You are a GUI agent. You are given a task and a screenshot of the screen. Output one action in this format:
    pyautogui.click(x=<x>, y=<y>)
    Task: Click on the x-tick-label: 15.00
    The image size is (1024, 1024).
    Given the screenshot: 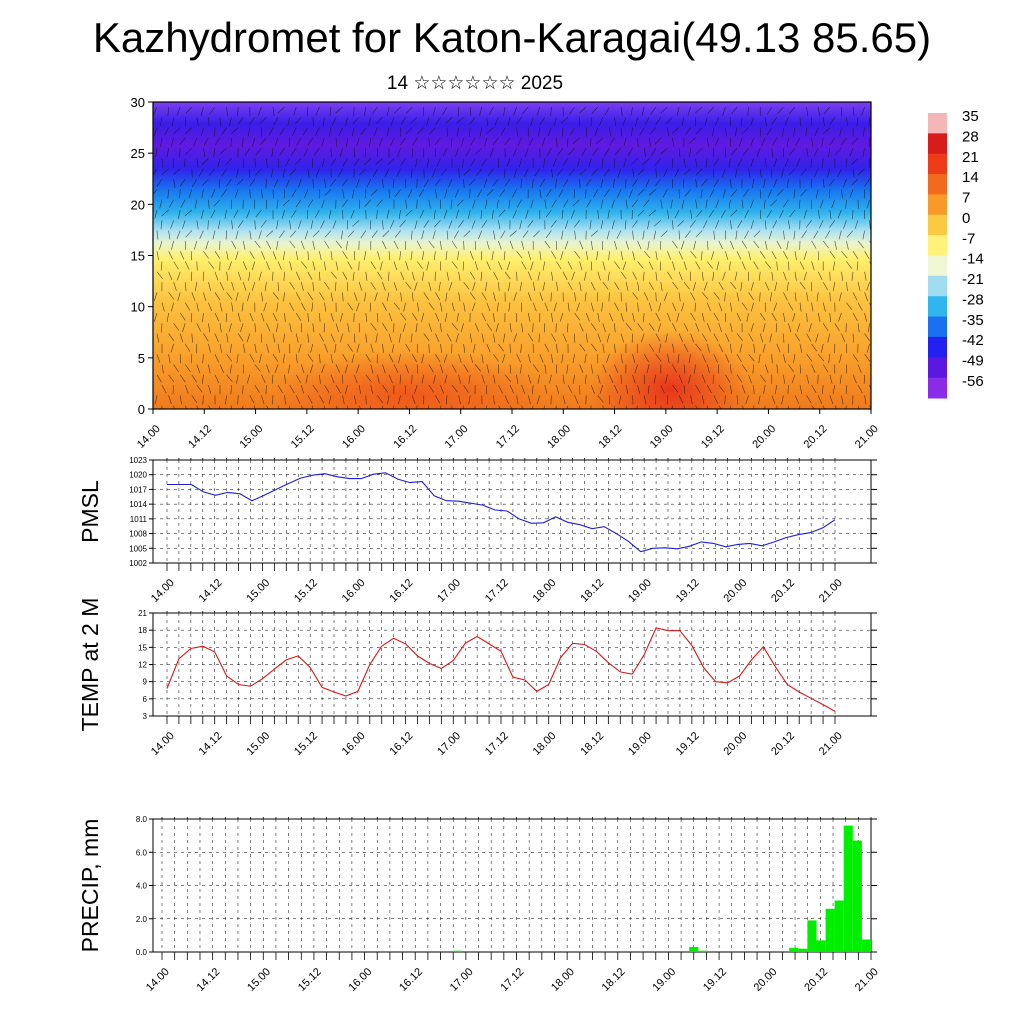 What is the action you would take?
    pyautogui.click(x=259, y=980)
    